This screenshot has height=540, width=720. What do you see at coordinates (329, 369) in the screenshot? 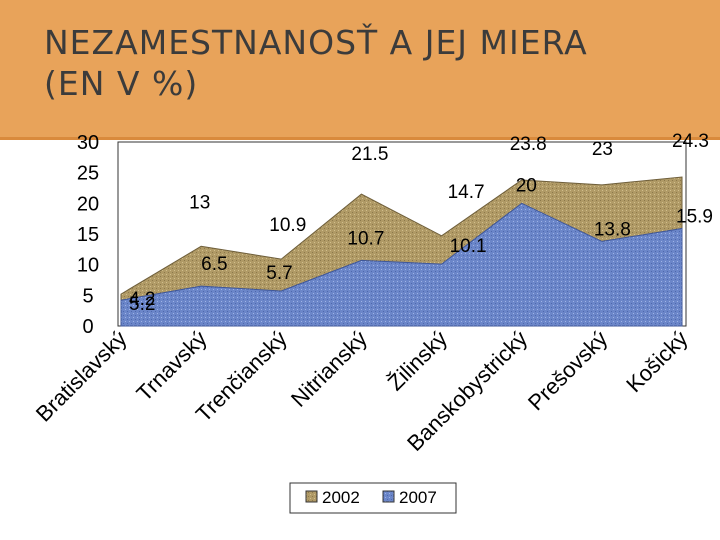
I see `category-label: Nitrianský` at bounding box center [329, 369].